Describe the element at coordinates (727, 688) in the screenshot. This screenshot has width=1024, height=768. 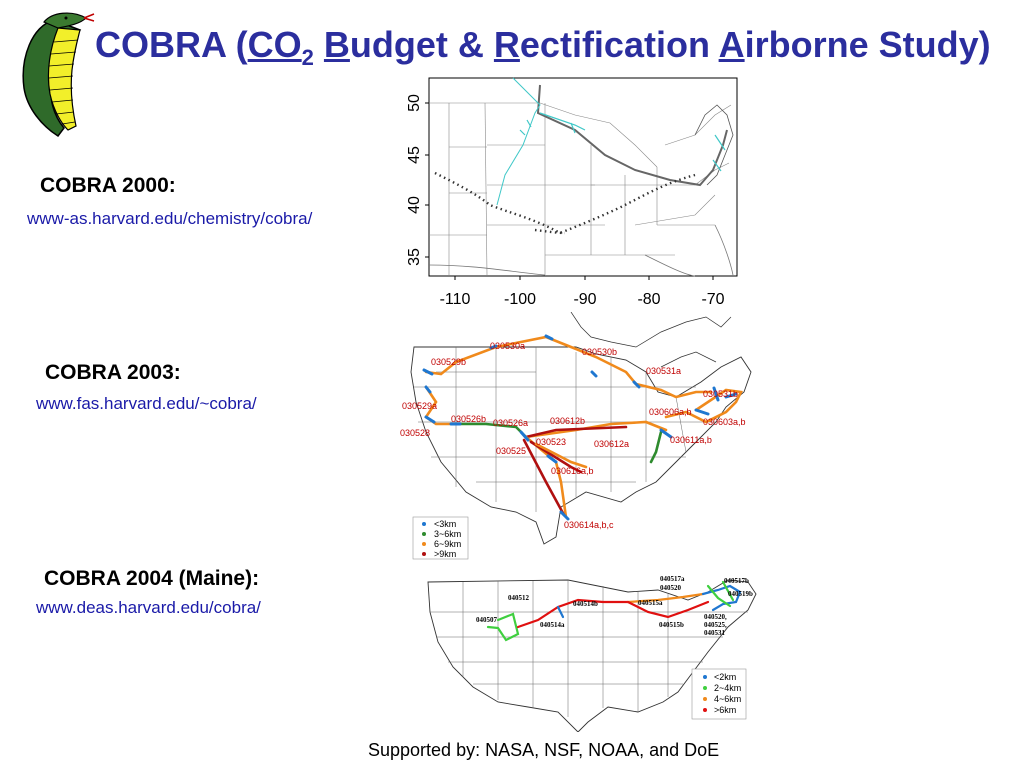
I see `legend-label-2: 2~4km` at that location.